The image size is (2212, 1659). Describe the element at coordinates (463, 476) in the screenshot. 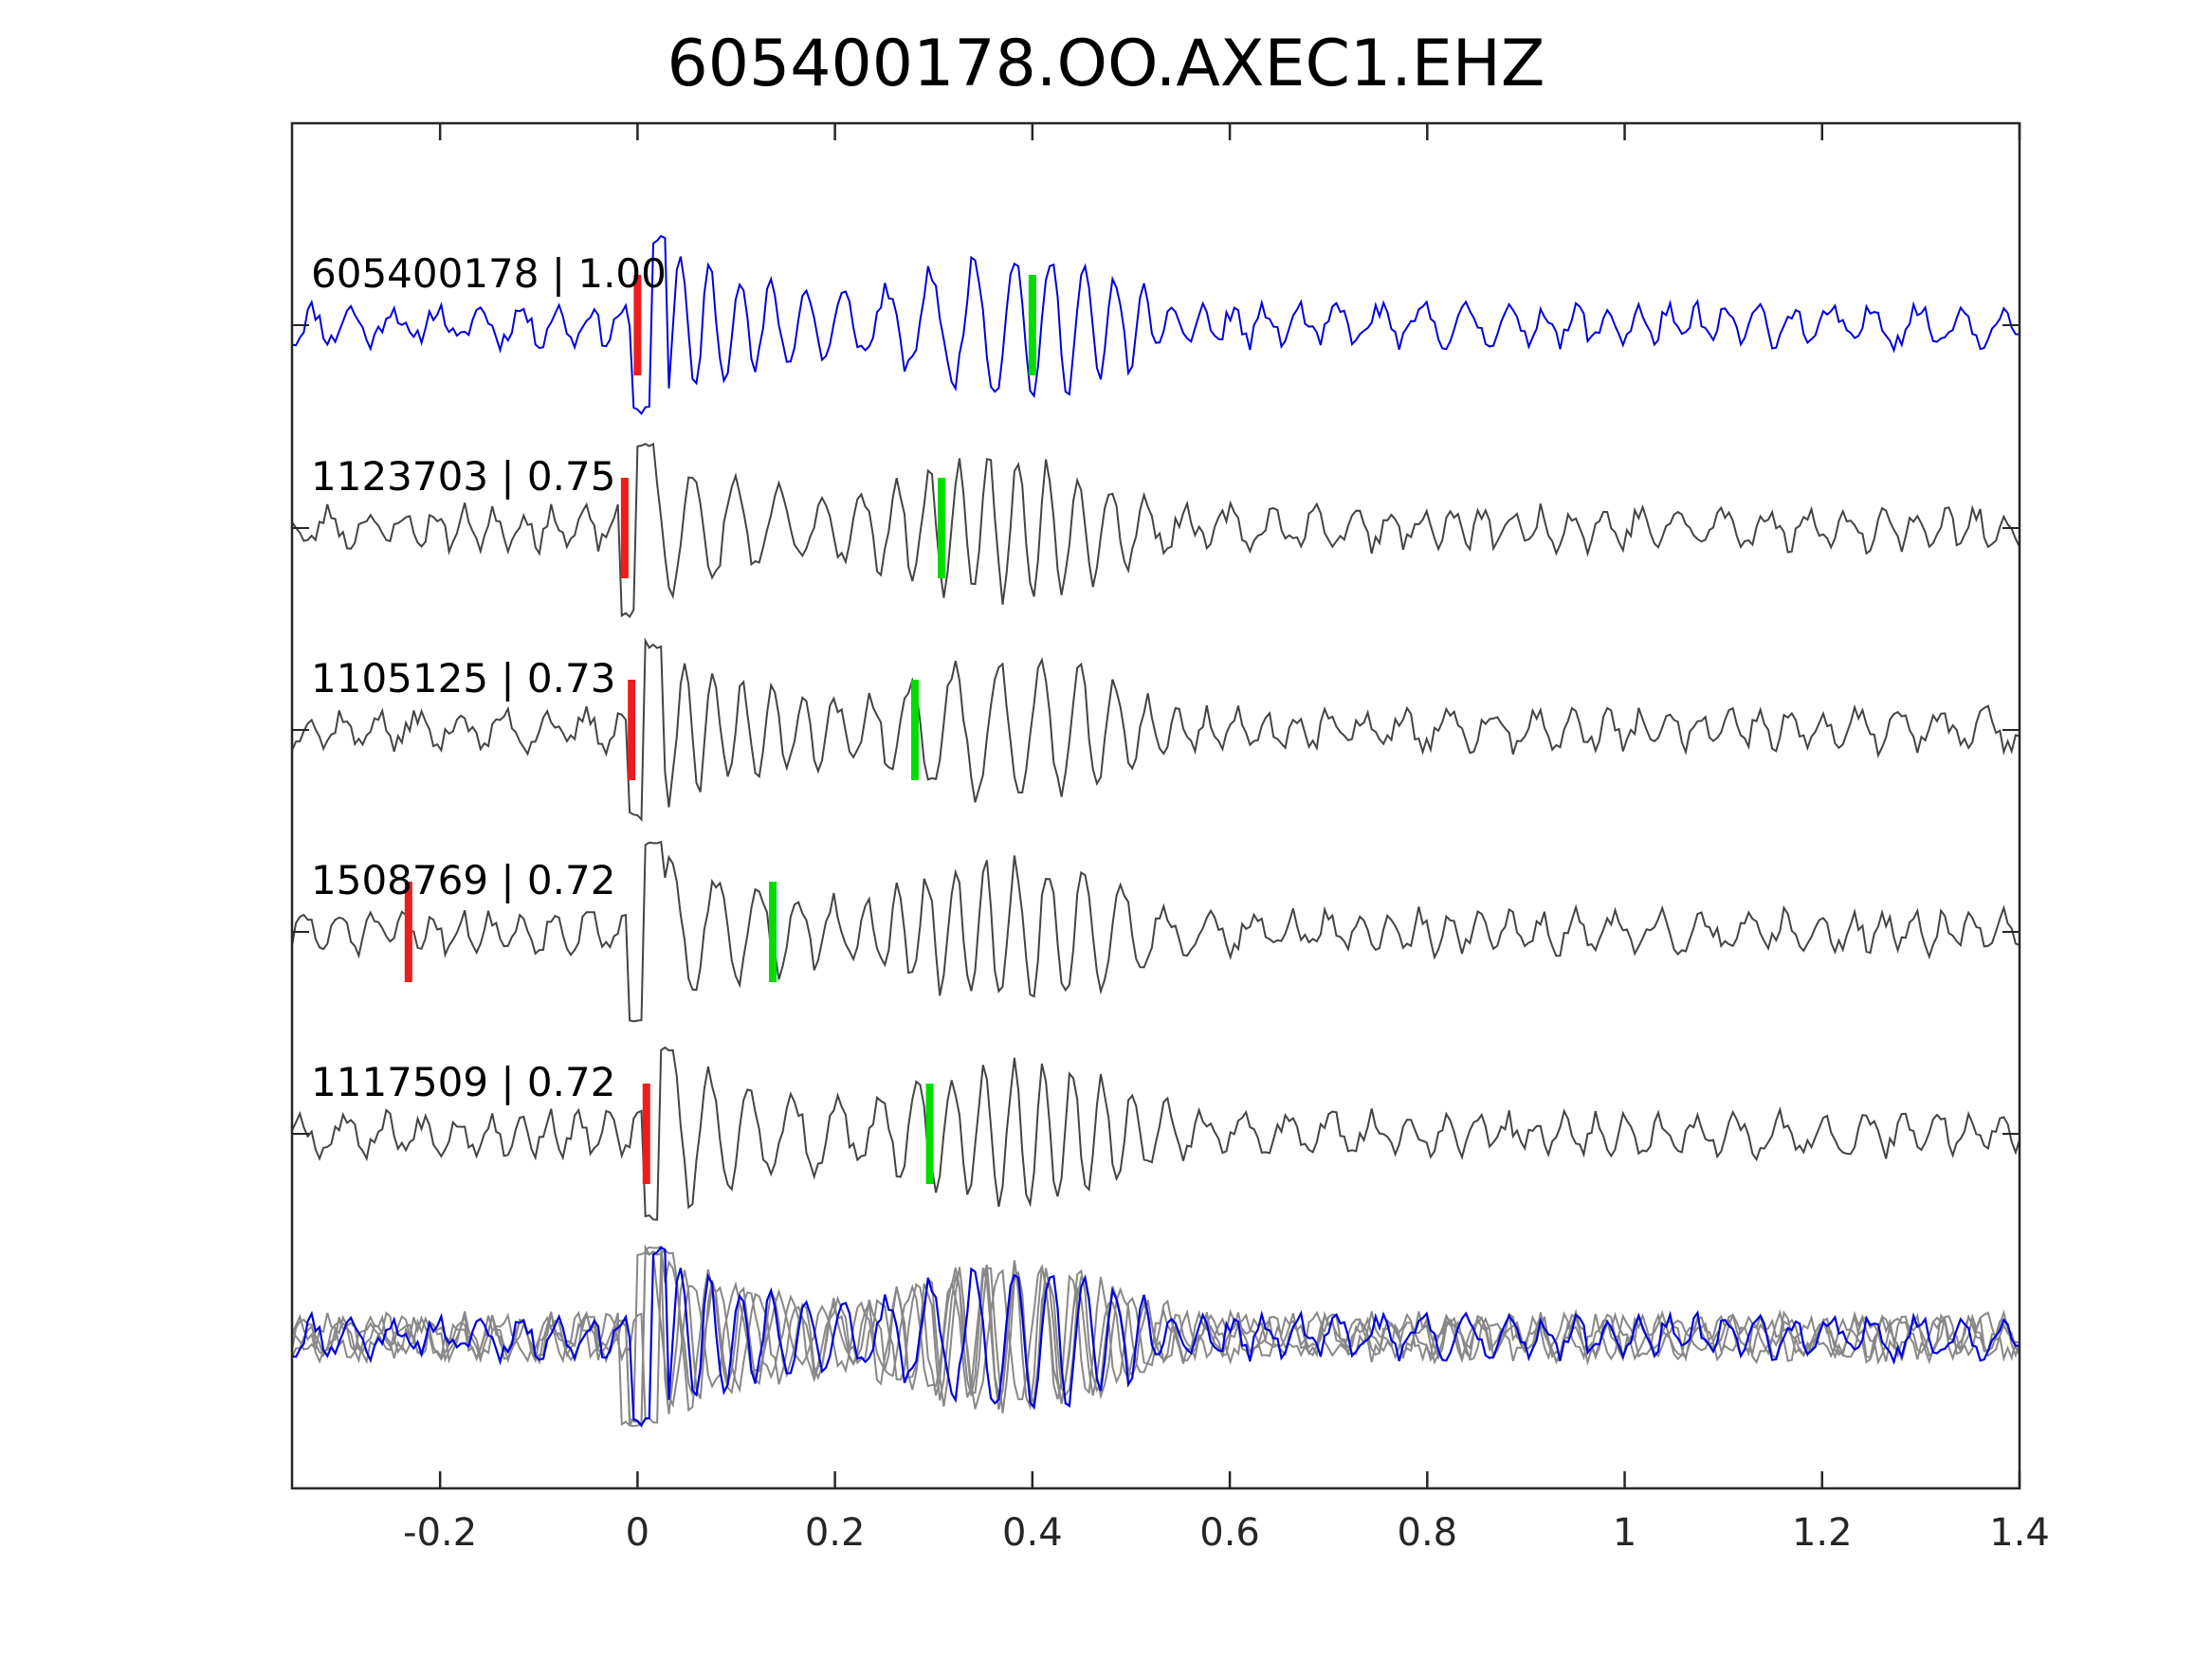

I see `trace-label-1: 1123703 | 0.75` at that location.